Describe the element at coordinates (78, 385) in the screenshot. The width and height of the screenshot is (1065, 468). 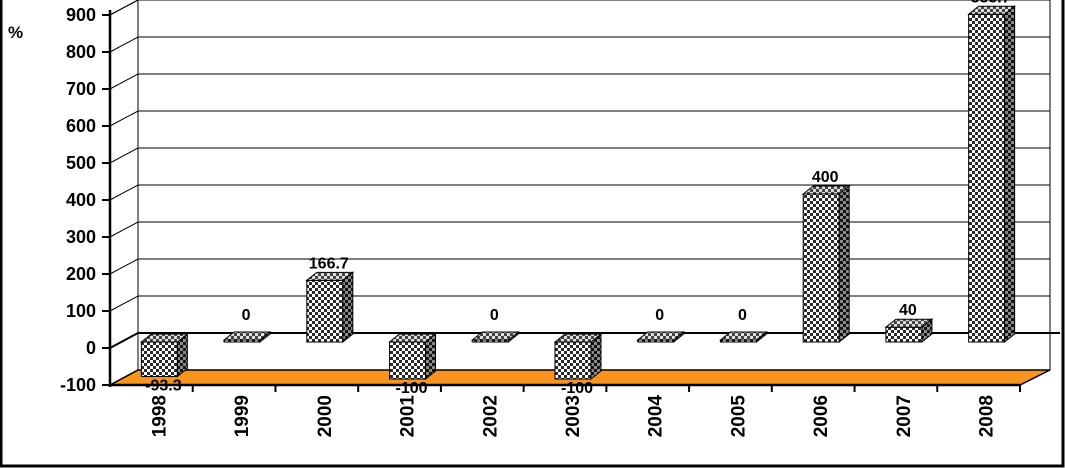
I see `y-tick-label: -100` at that location.